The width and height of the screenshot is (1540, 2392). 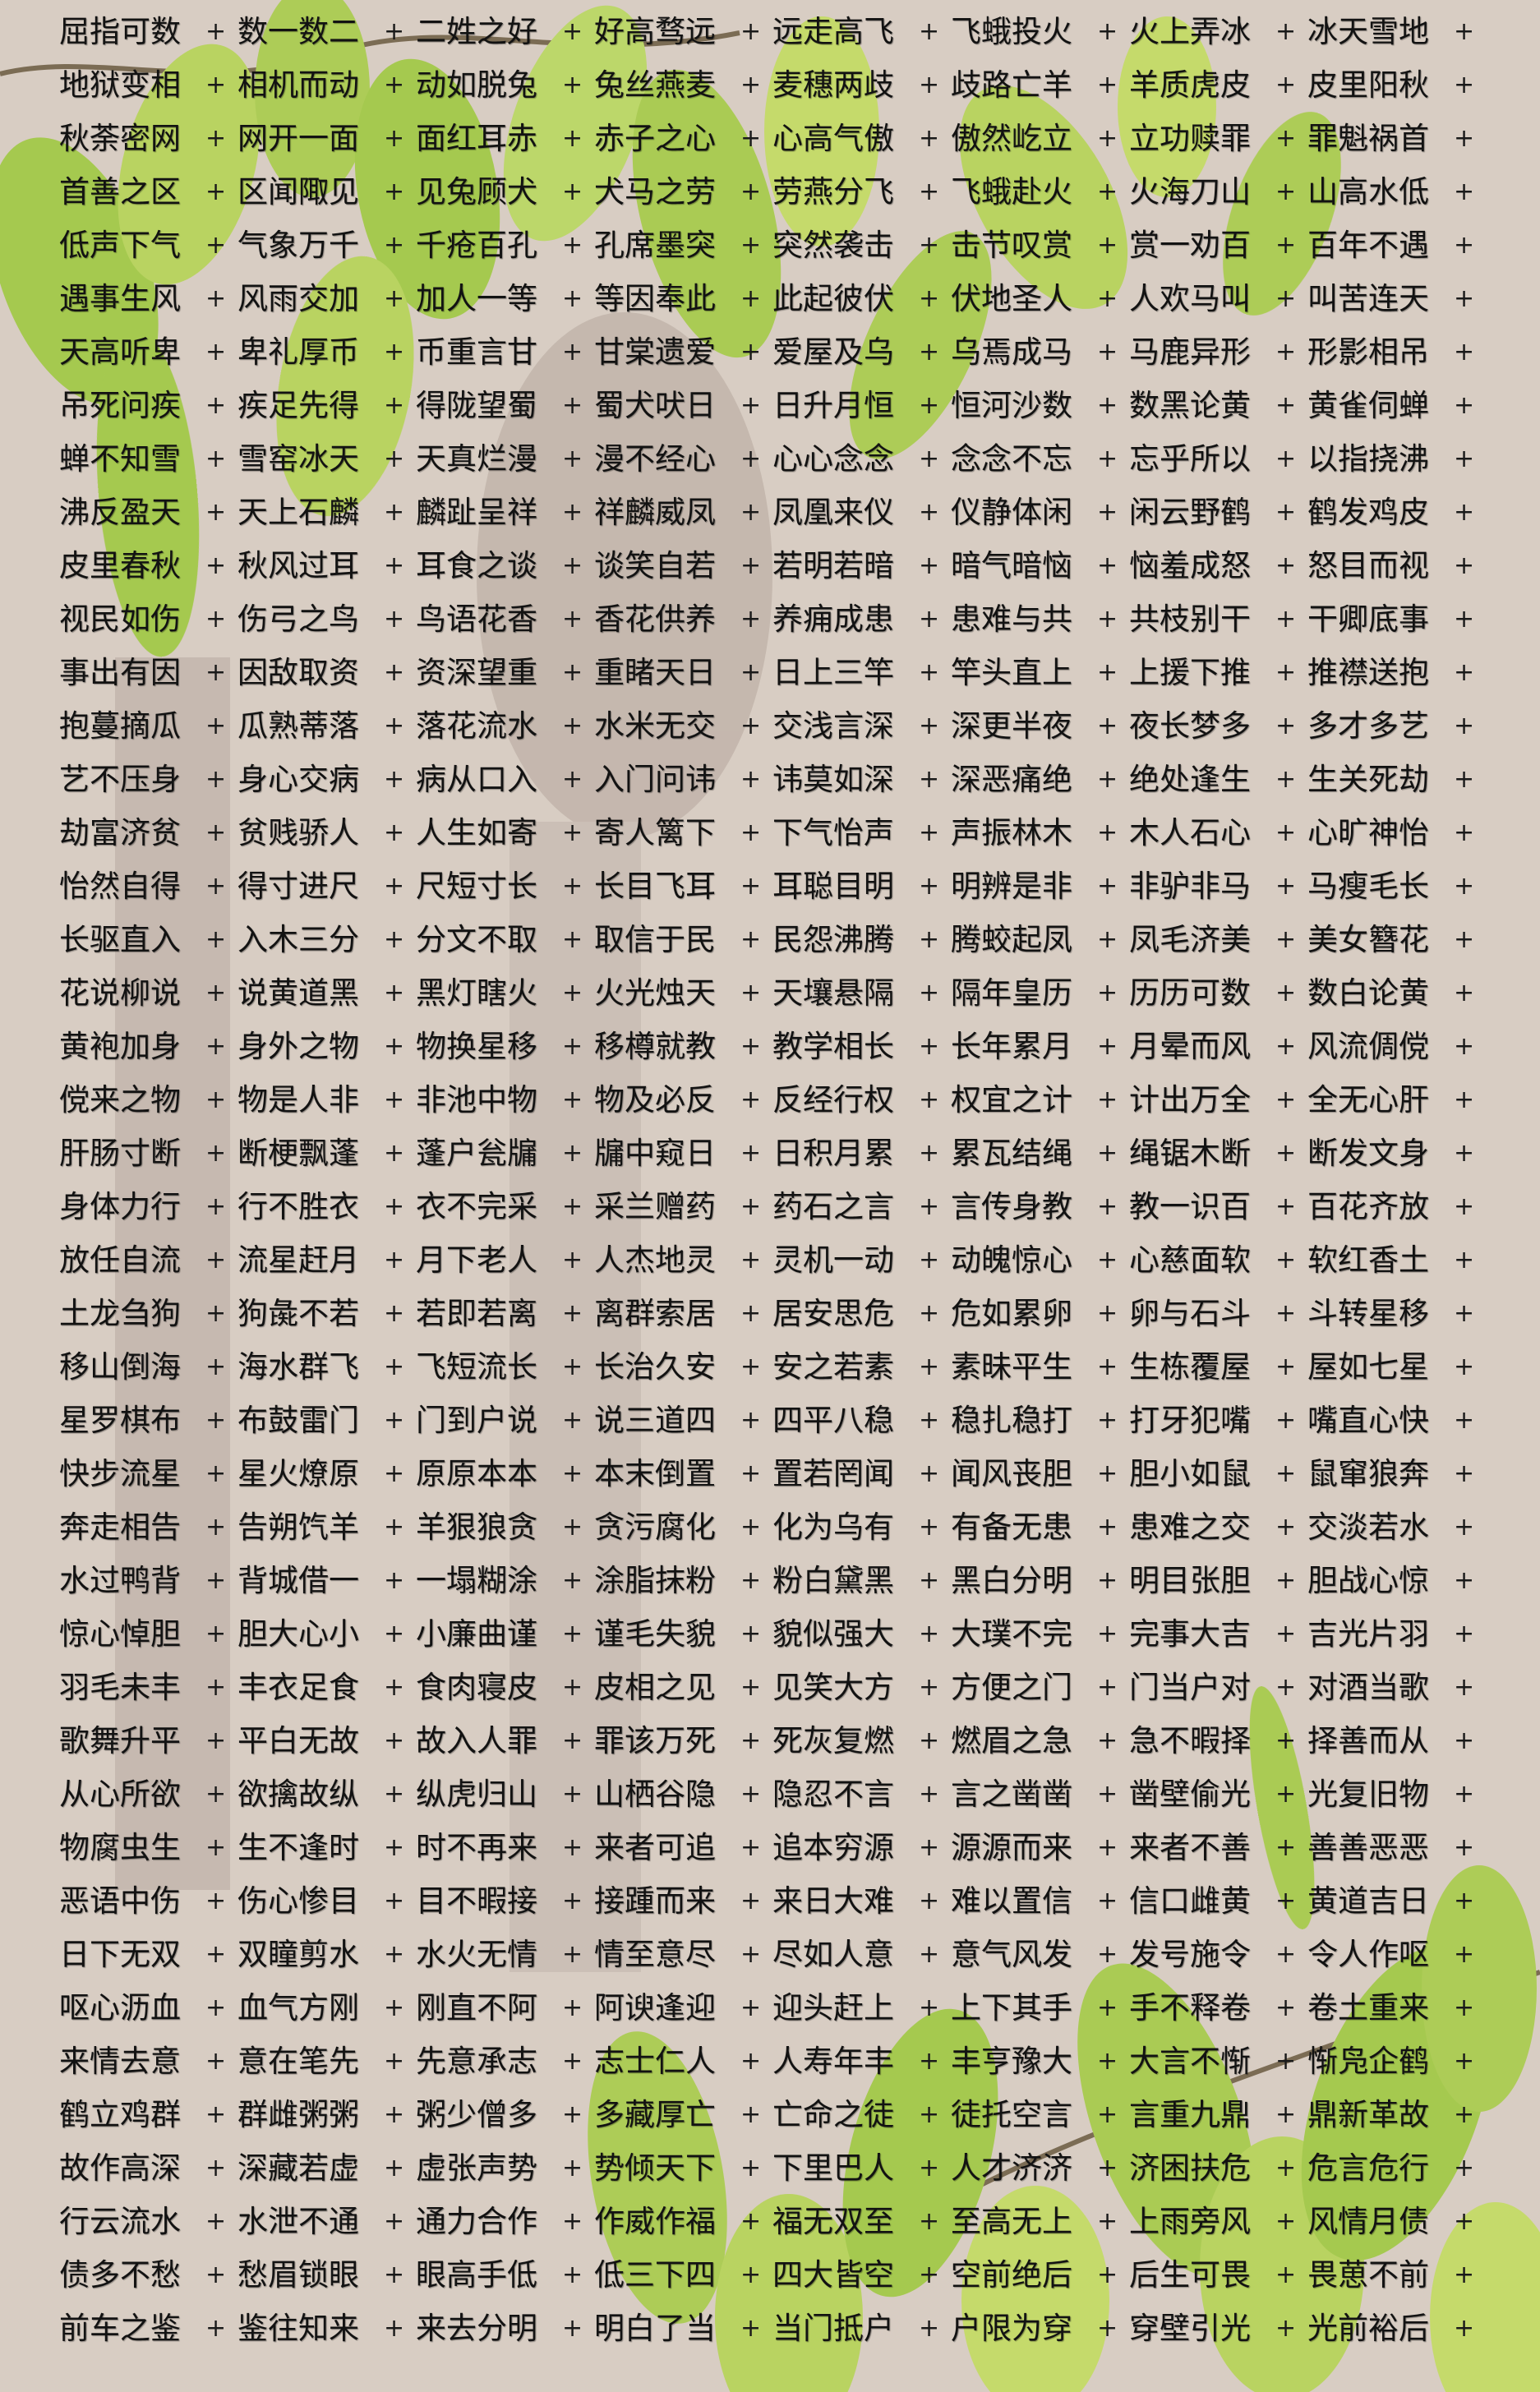 What do you see at coordinates (120, 1313) in the screenshot?
I see `idiom-cell: 土龙刍狗` at bounding box center [120, 1313].